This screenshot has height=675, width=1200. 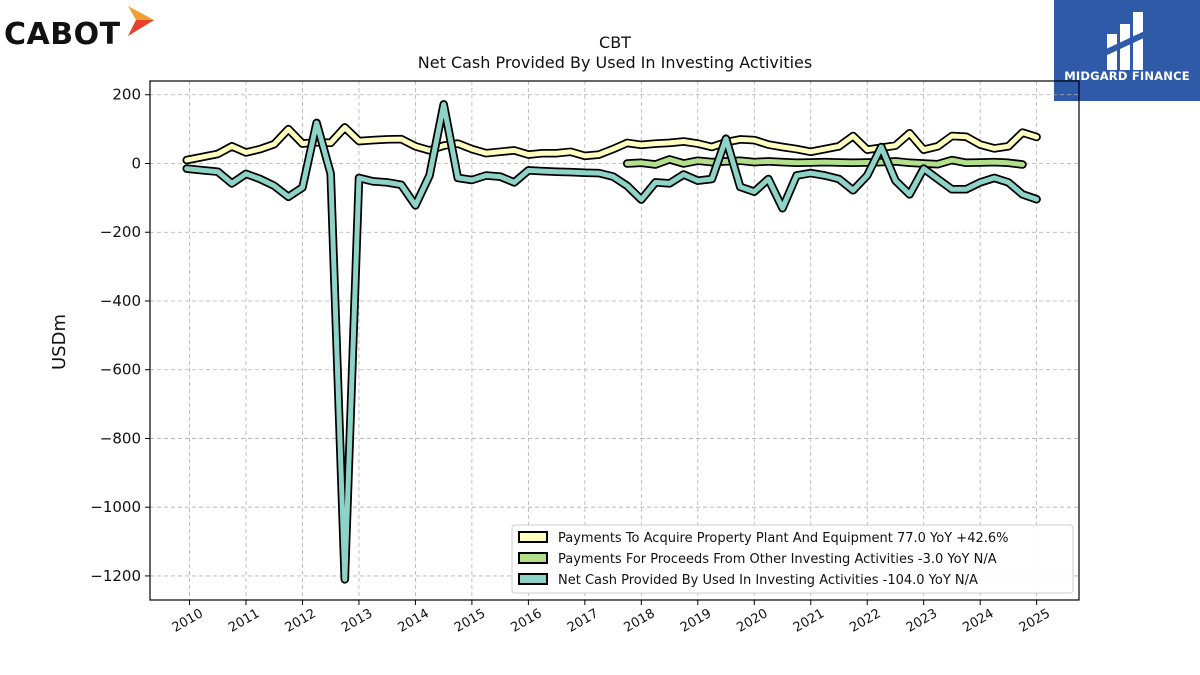 What do you see at coordinates (865, 621) in the screenshot?
I see `x-tick-label: 2022` at bounding box center [865, 621].